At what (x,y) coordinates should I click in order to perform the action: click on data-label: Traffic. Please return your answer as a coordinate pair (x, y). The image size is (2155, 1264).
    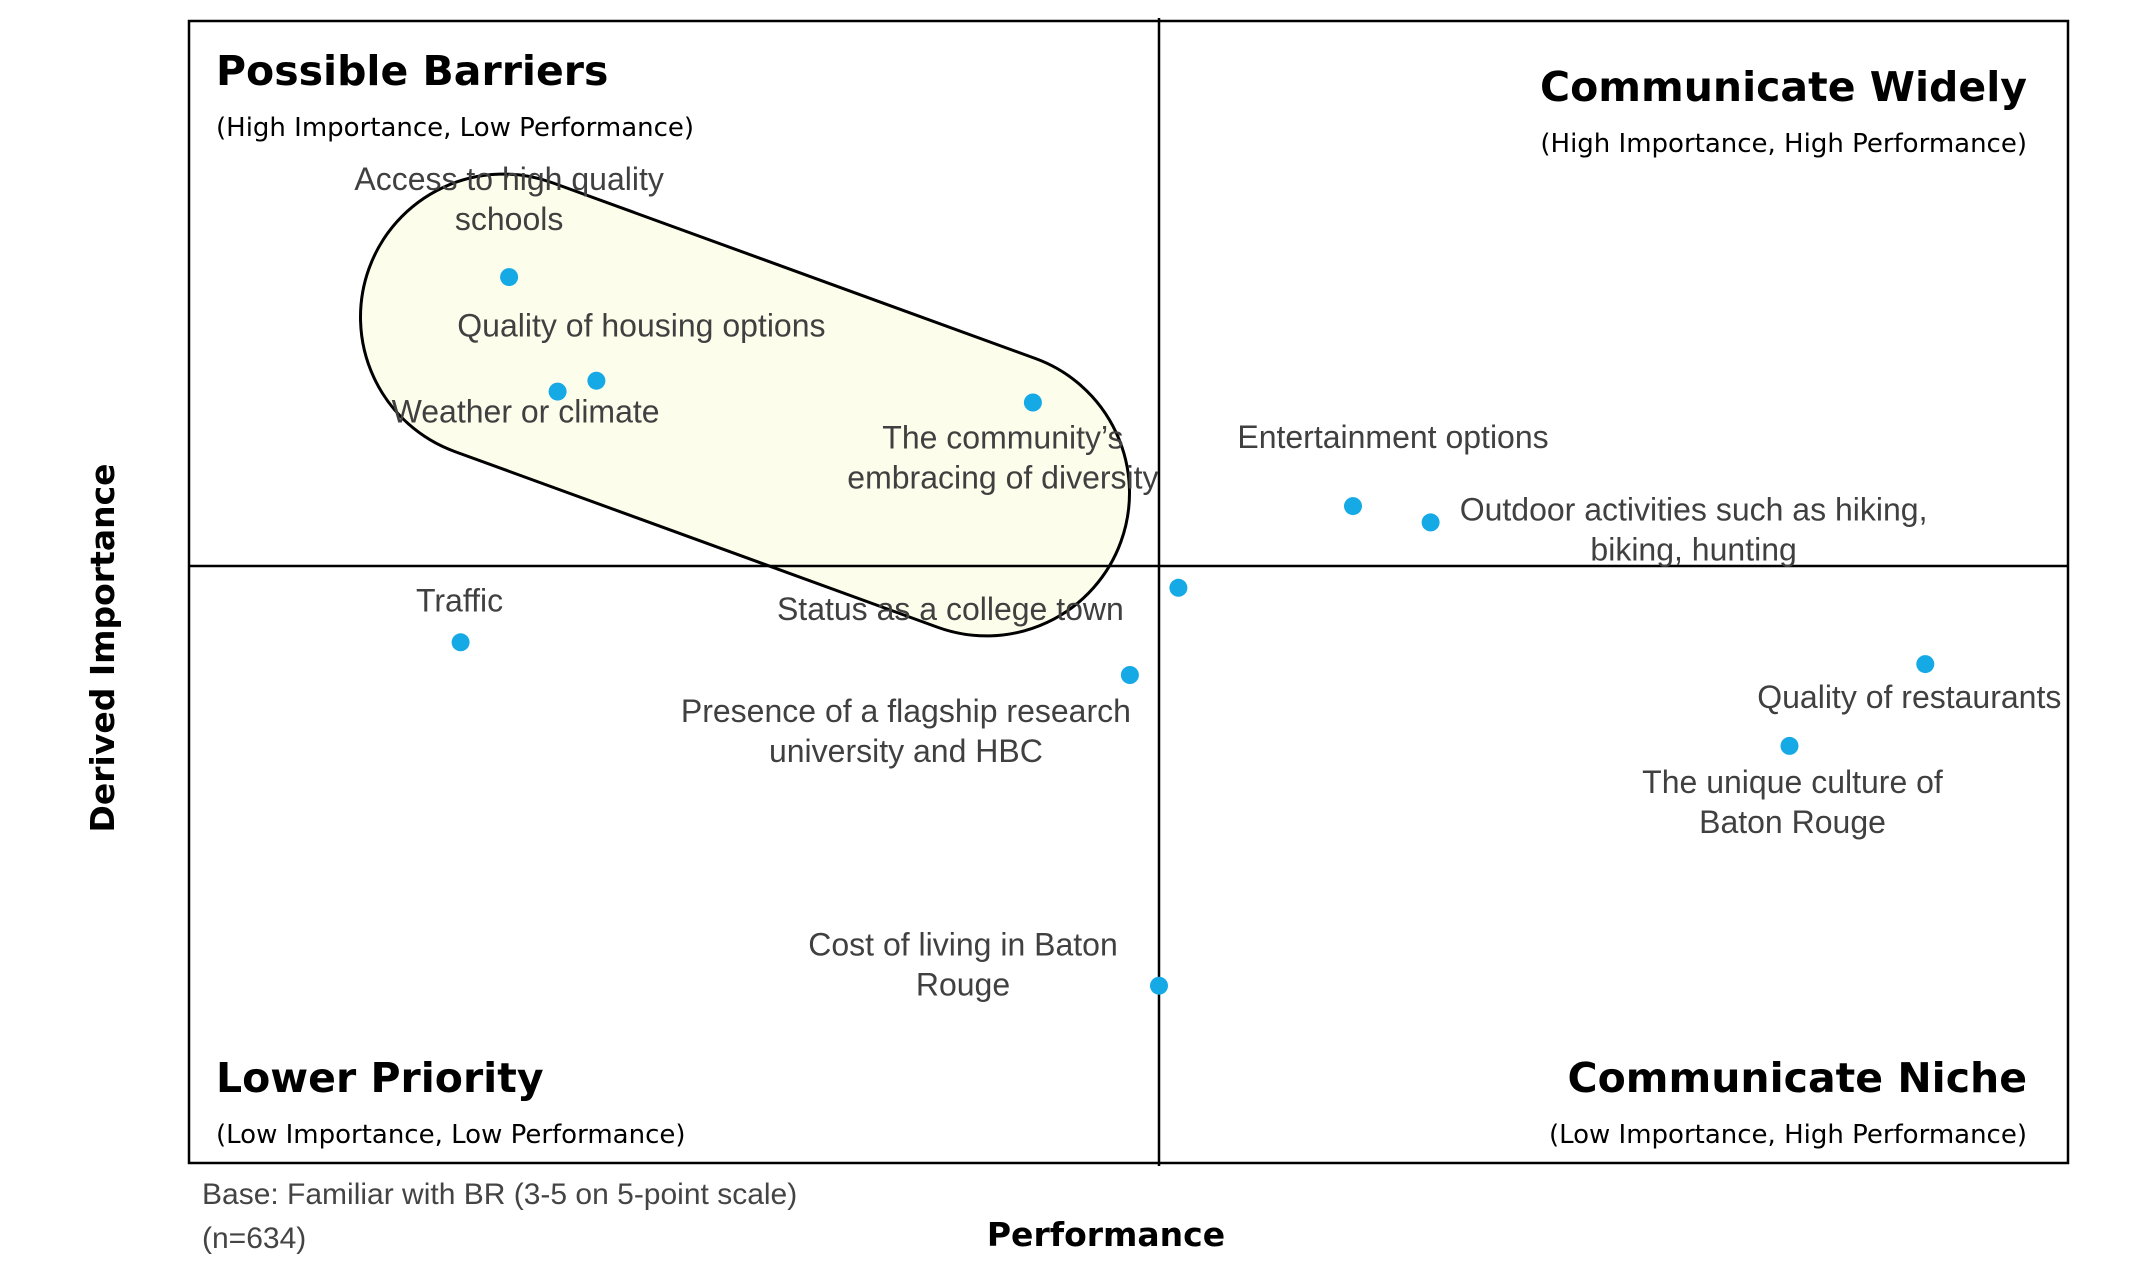
    Looking at the image, I should click on (459, 600).